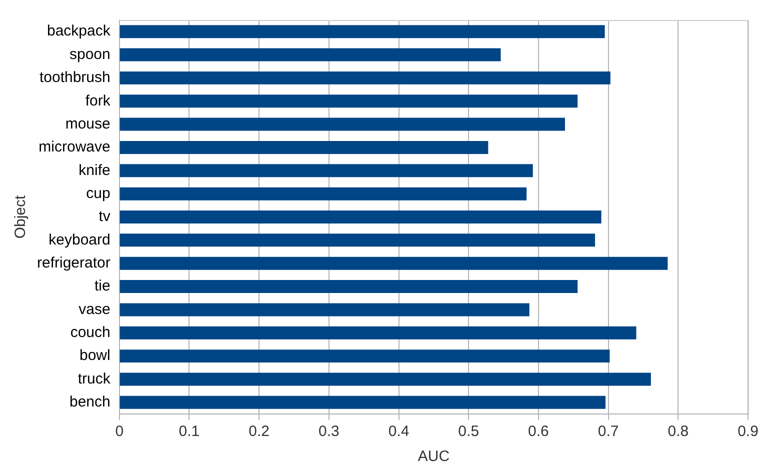 The width and height of the screenshot is (770, 472). I want to click on y-axis-title: Object, so click(21, 216).